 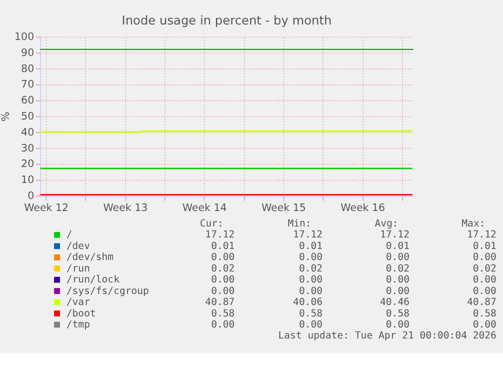 What do you see at coordinates (308, 302) in the screenshot?
I see `text: 40.06` at bounding box center [308, 302].